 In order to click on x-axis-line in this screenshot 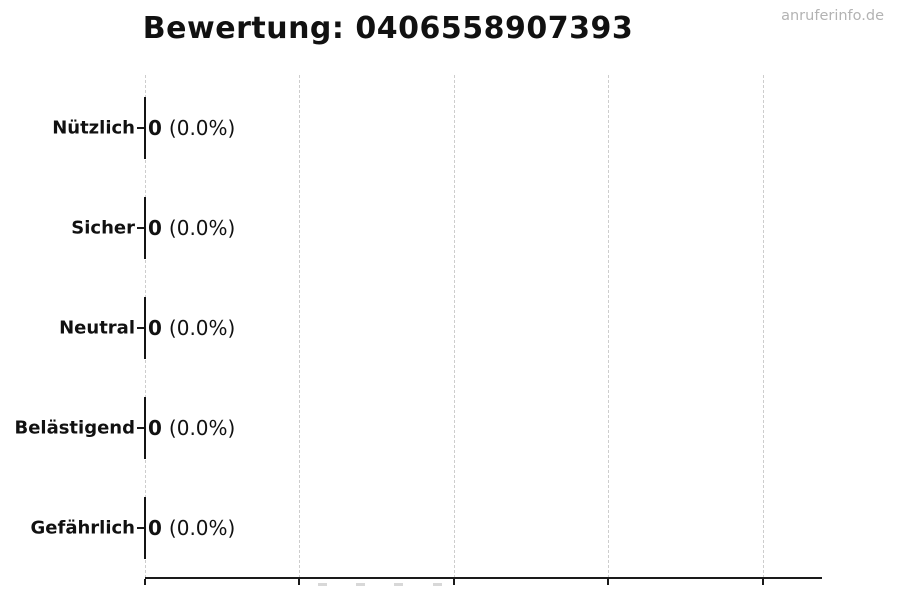, I will do `click(483, 578)`.